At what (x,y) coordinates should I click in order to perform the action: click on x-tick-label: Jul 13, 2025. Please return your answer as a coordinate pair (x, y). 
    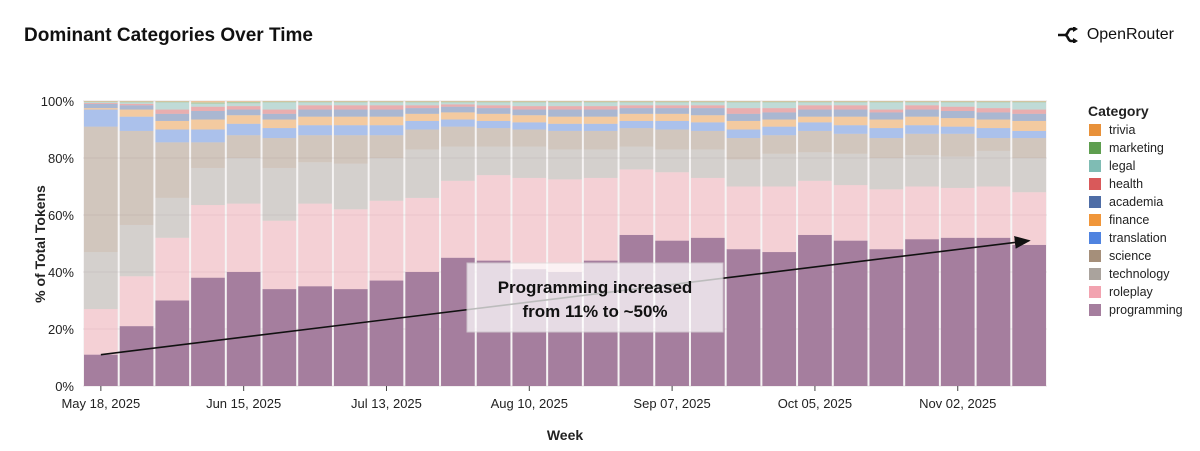
    Looking at the image, I should click on (386, 403).